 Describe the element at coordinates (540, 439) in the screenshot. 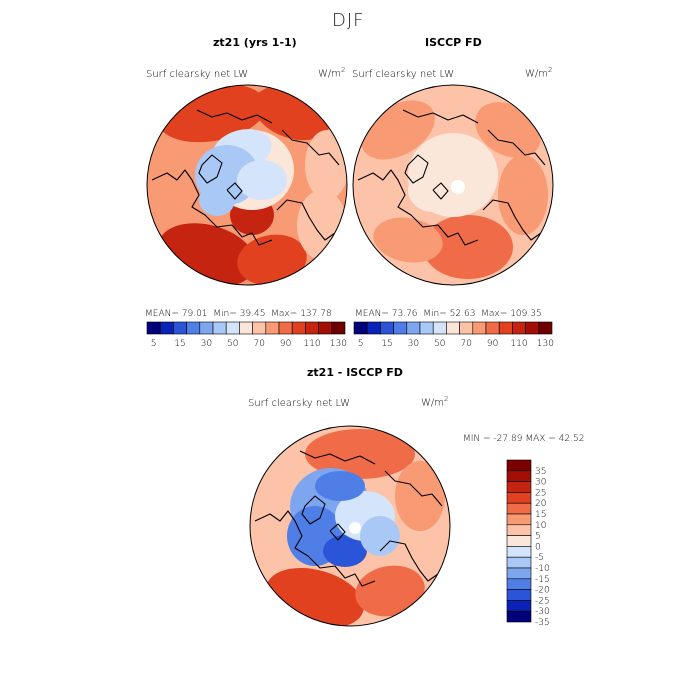

I see `panel3-max-label: MAX =` at that location.